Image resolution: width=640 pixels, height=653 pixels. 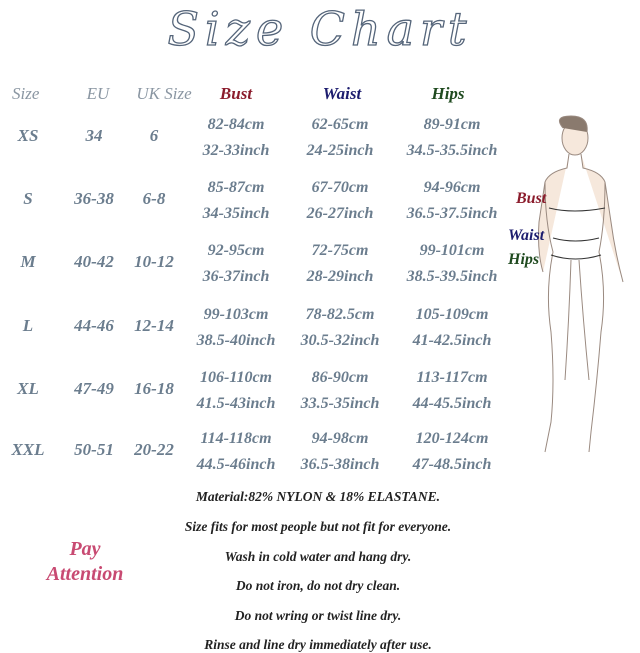 What do you see at coordinates (452, 340) in the screenshot?
I see `hips-inch-cell: 41-42.5inch` at bounding box center [452, 340].